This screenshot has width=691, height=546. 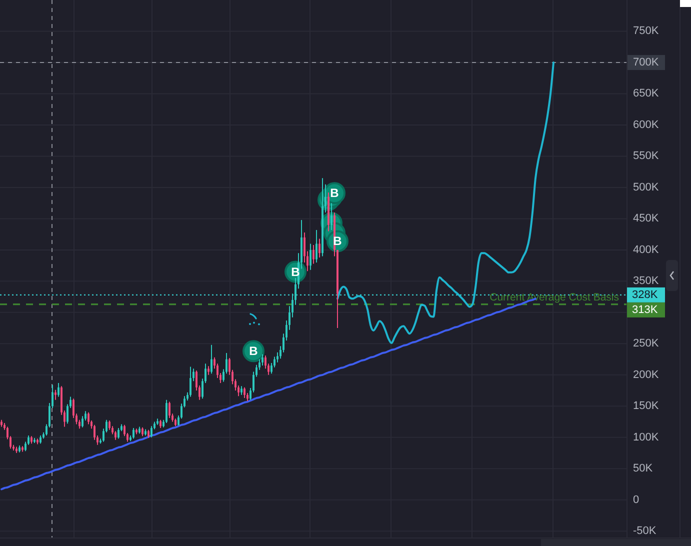 What do you see at coordinates (646, 250) in the screenshot?
I see `y-tick-label: 400K` at bounding box center [646, 250].